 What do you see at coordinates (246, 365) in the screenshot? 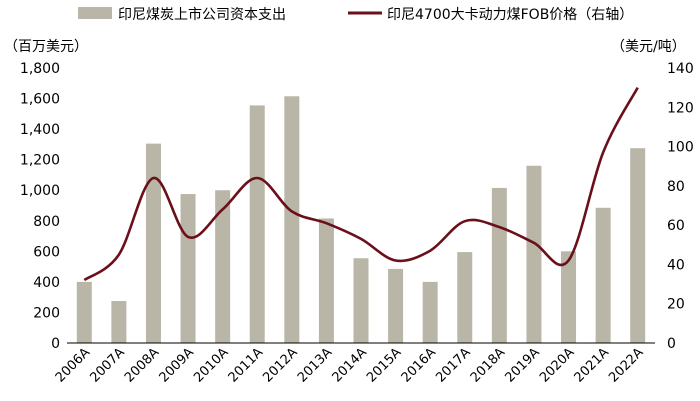
I see `x-tick-label: 2011A` at bounding box center [246, 365].